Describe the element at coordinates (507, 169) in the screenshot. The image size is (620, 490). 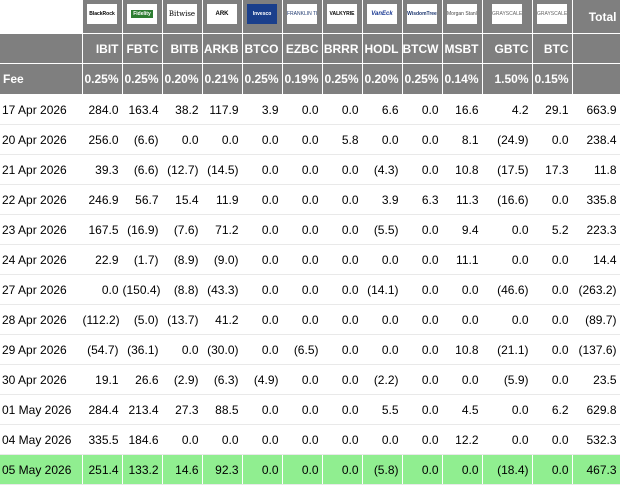
I see `flow-value-cell: (17.5)` at that location.